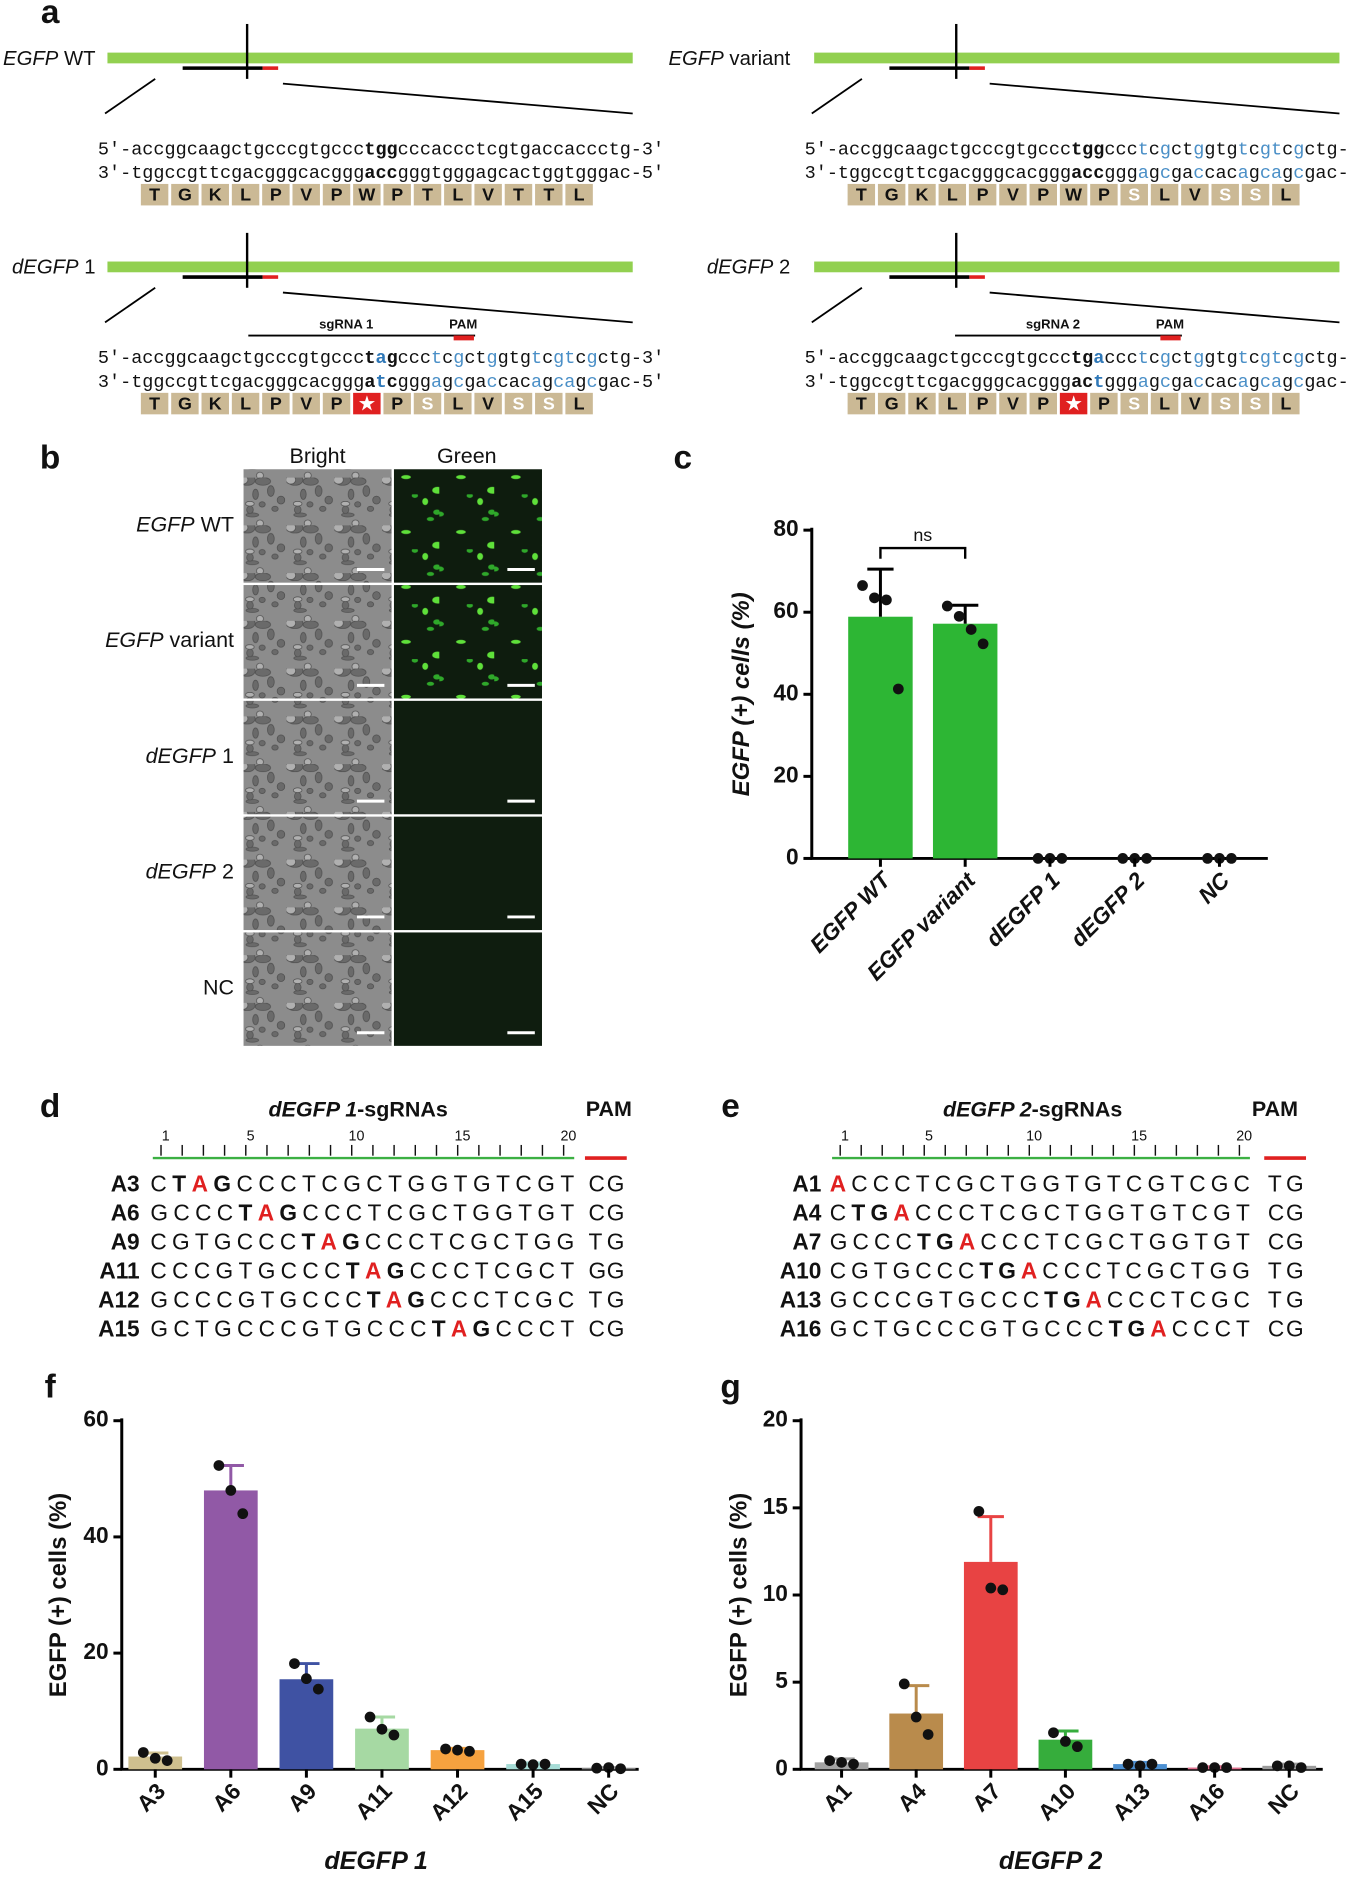 This screenshot has height=1884, width=1349. What do you see at coordinates (462, 1136) in the screenshot?
I see `ruler-label: 15` at bounding box center [462, 1136].